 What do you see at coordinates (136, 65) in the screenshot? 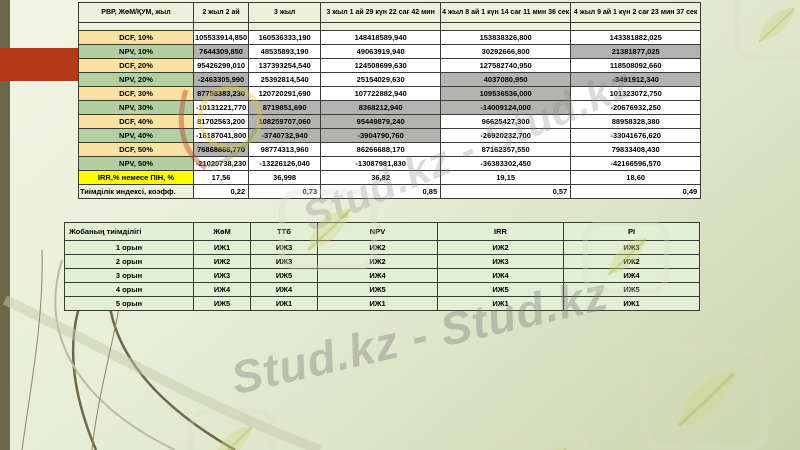
I see `row-label: DCF, 20%` at bounding box center [136, 65].